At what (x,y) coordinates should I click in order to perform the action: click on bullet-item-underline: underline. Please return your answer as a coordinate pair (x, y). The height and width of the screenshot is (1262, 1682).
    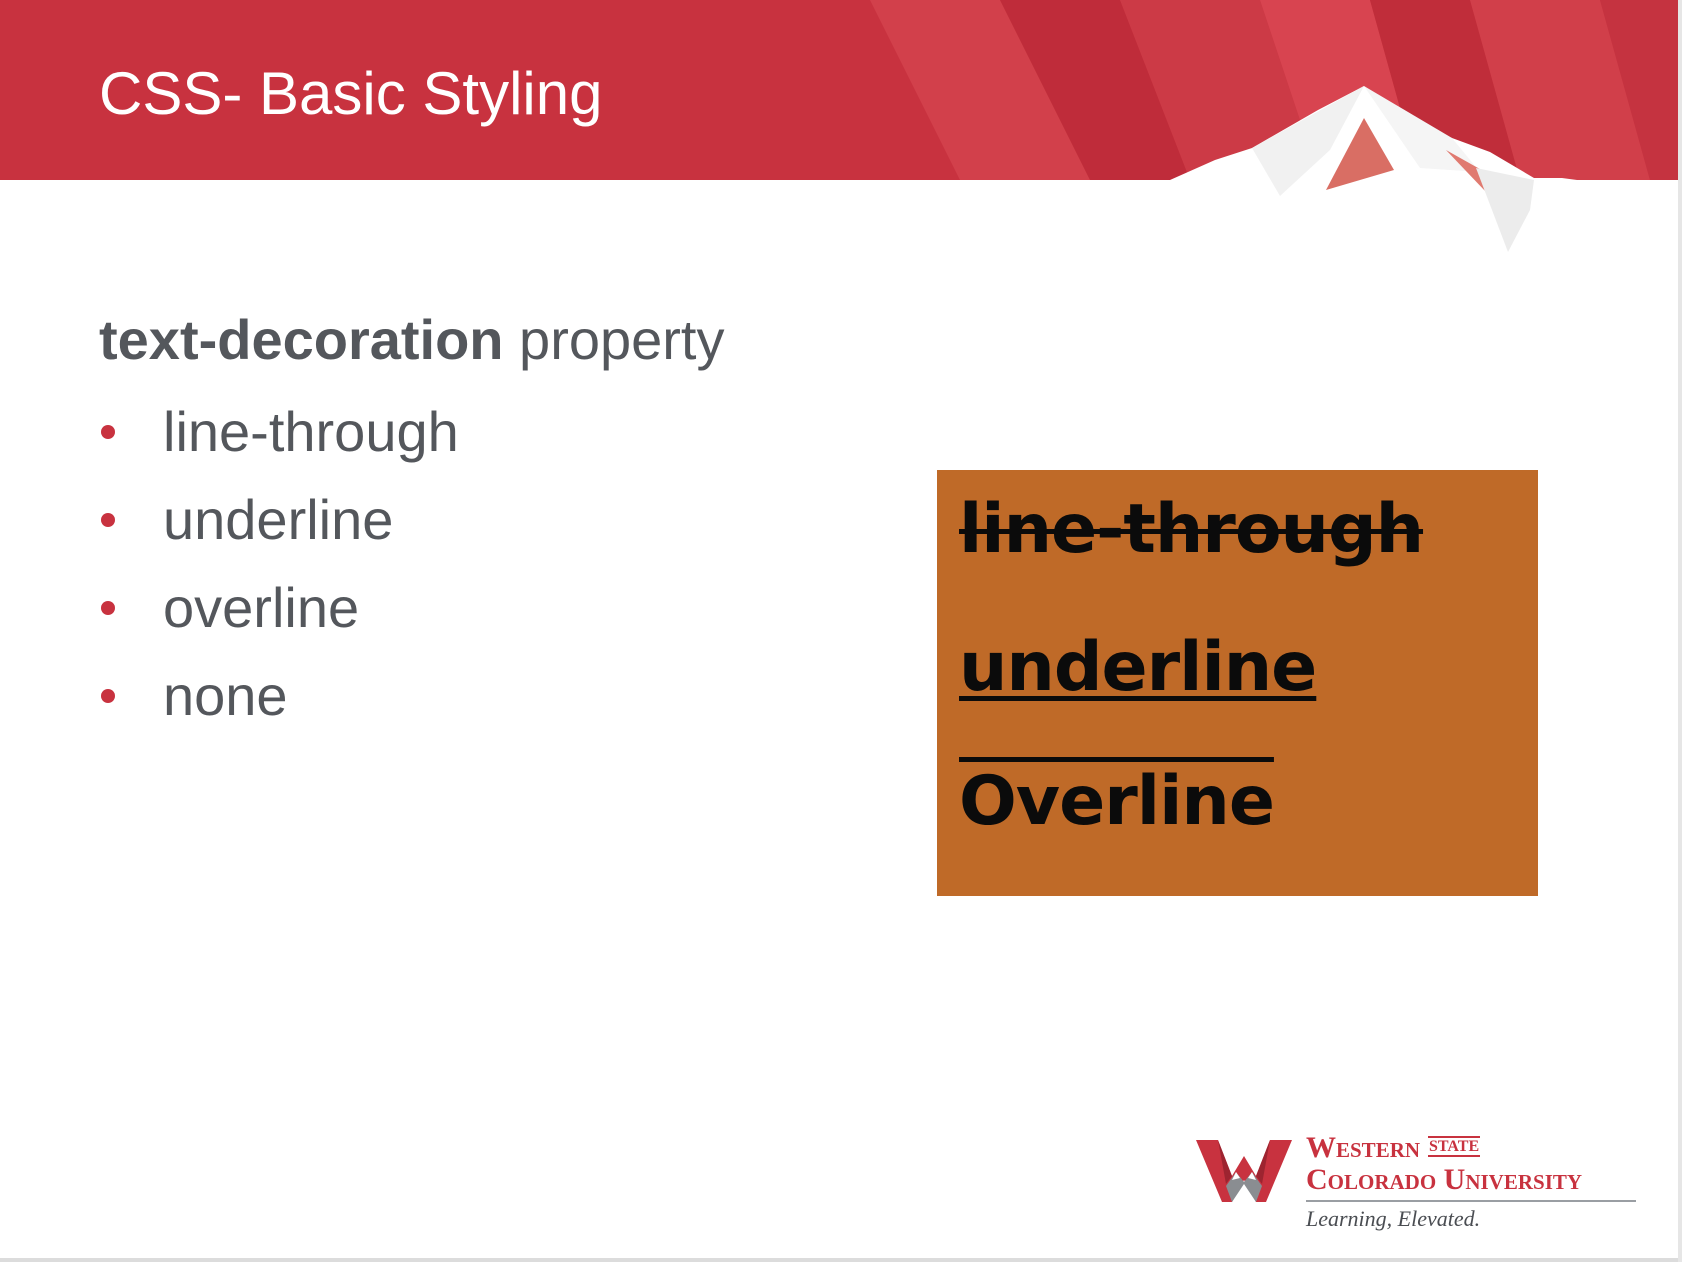
    Looking at the image, I should click on (509, 520).